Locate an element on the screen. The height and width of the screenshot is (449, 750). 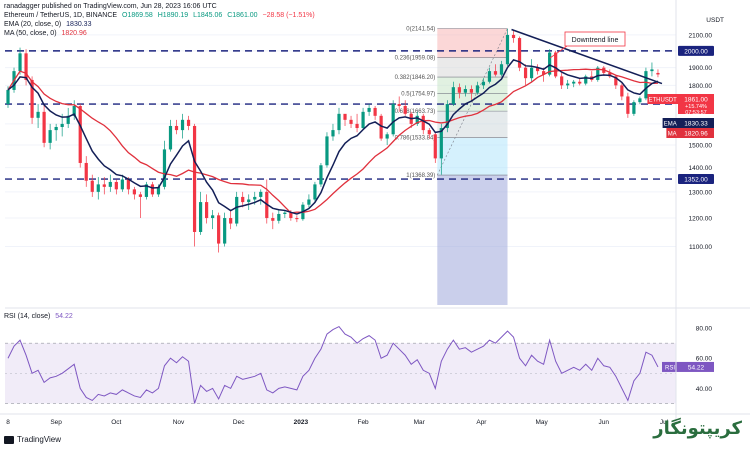
level-tag-label: 2000.00 is located at coordinates (696, 51).